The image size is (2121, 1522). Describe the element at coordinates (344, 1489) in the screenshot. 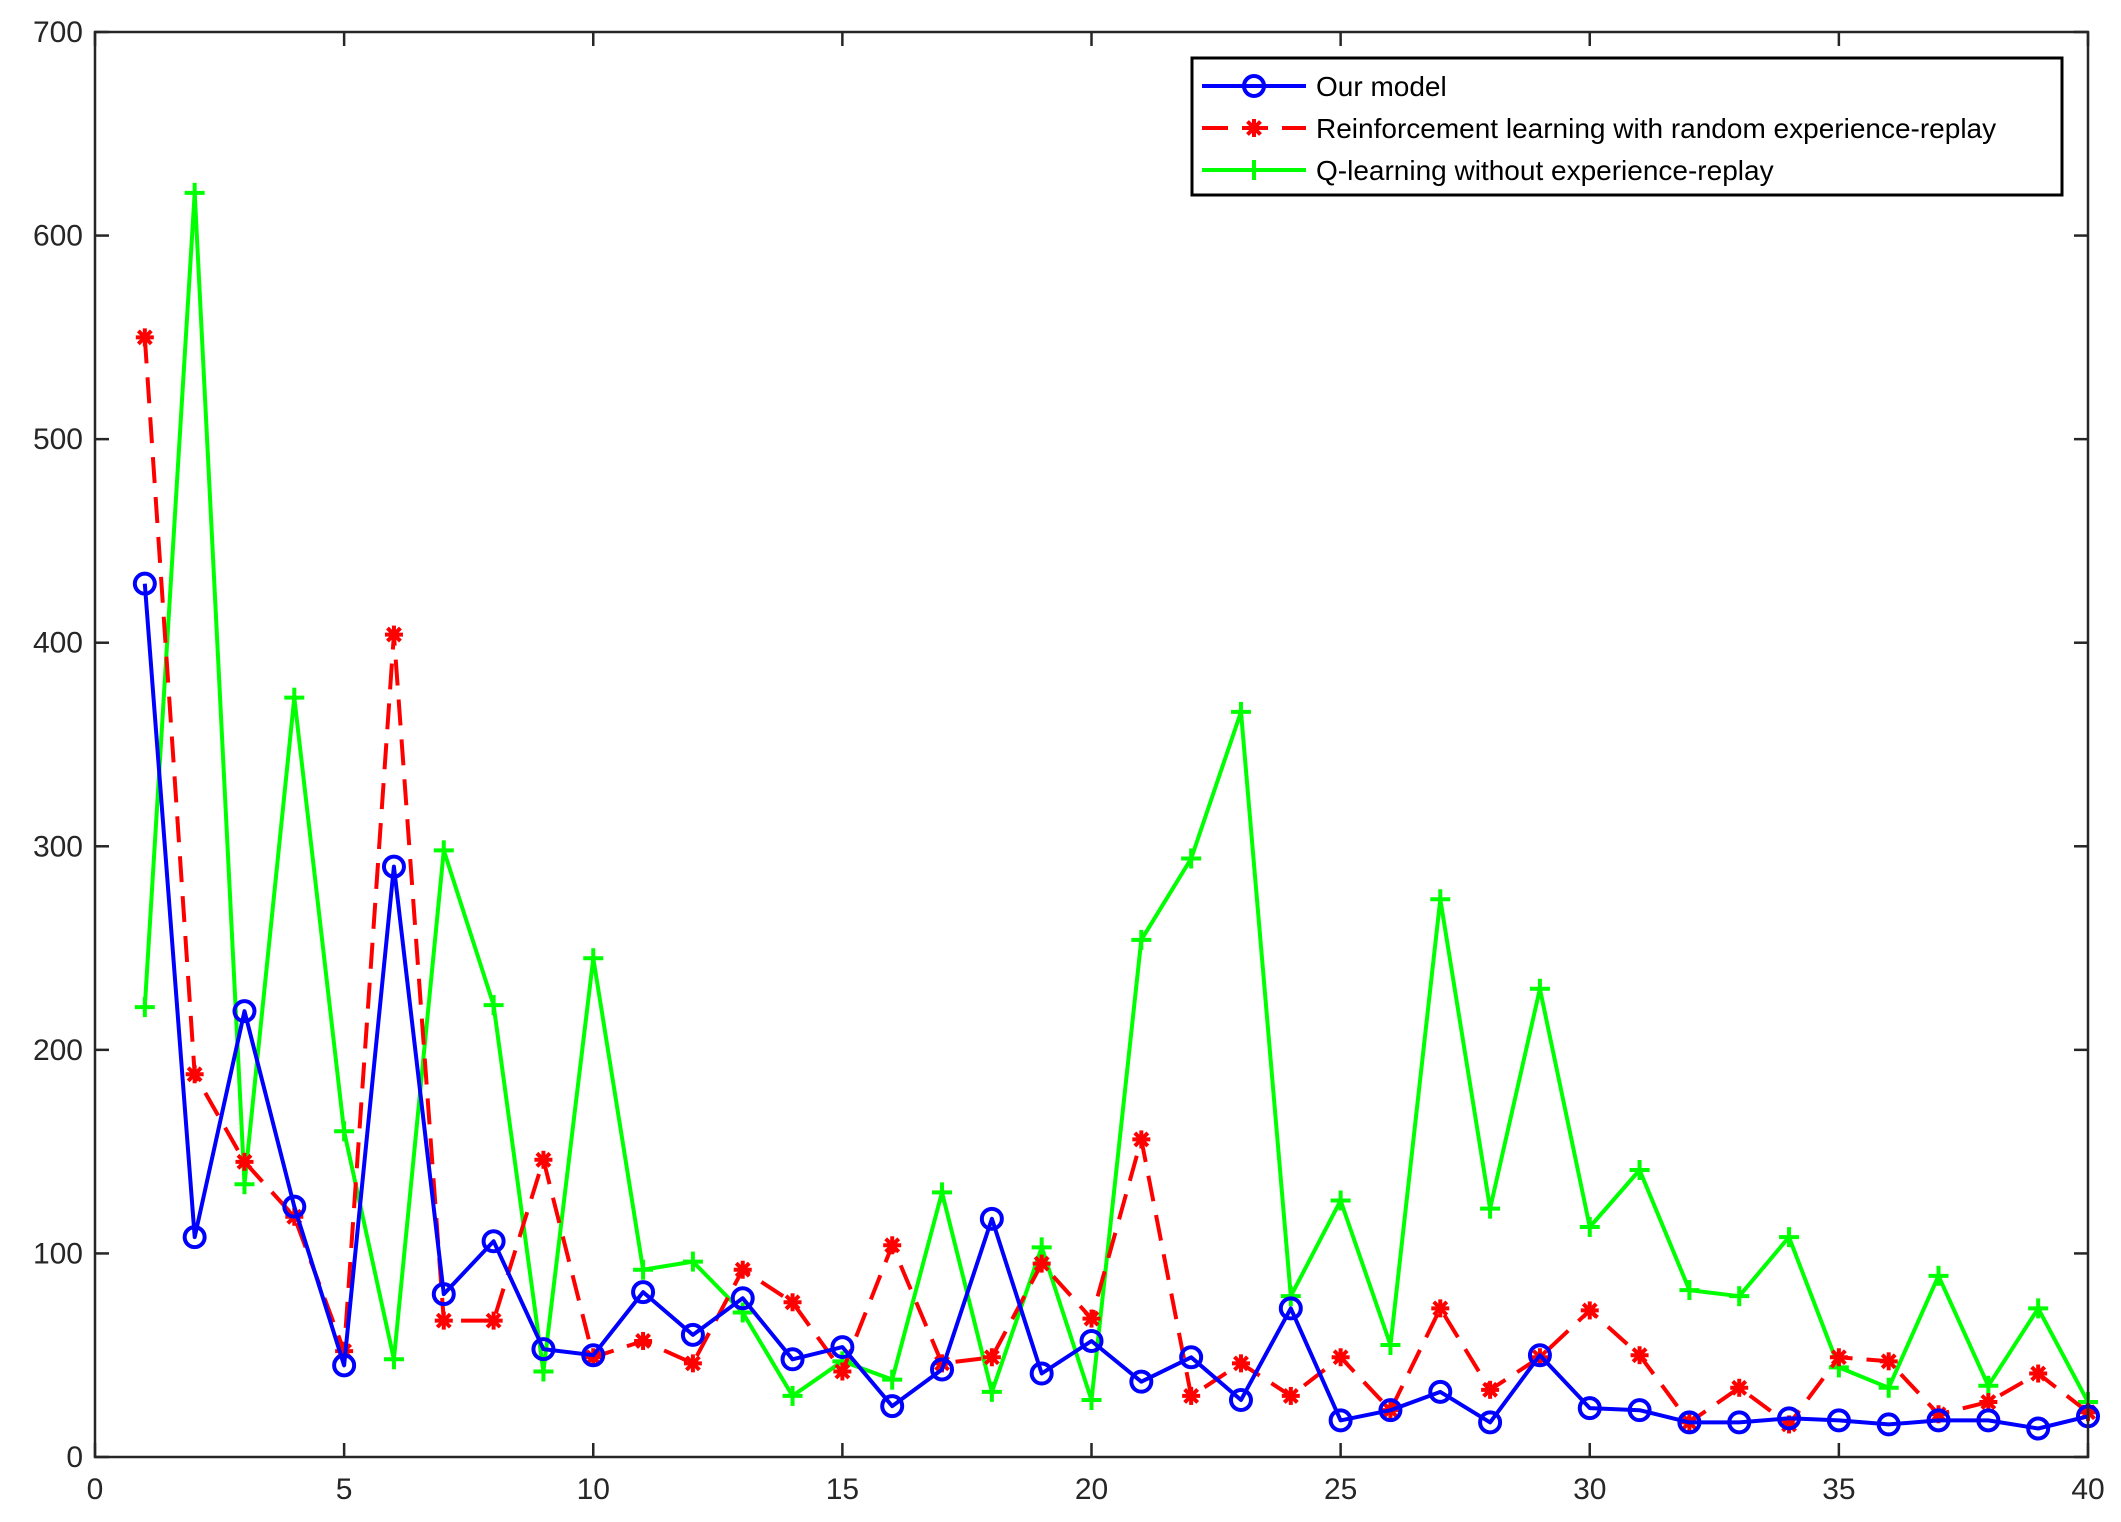

I see `x-tick-label: 5` at that location.